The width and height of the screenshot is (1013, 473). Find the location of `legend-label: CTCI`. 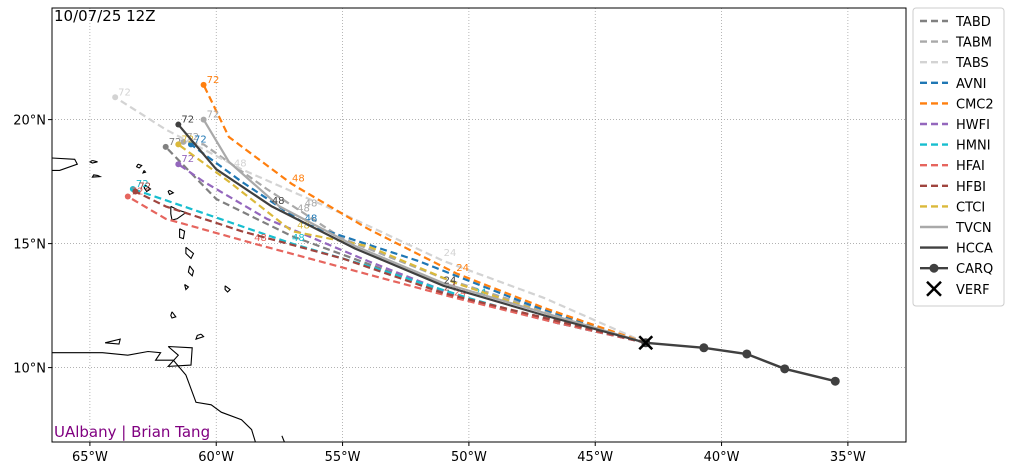

legend-label: CTCI is located at coordinates (970, 207).